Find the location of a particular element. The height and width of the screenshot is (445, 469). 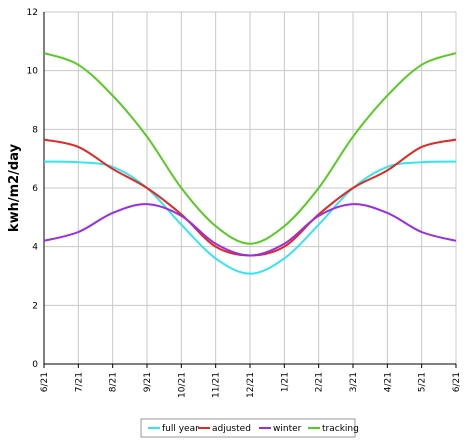

y-tick-label: 6 is located at coordinates (35, 189).